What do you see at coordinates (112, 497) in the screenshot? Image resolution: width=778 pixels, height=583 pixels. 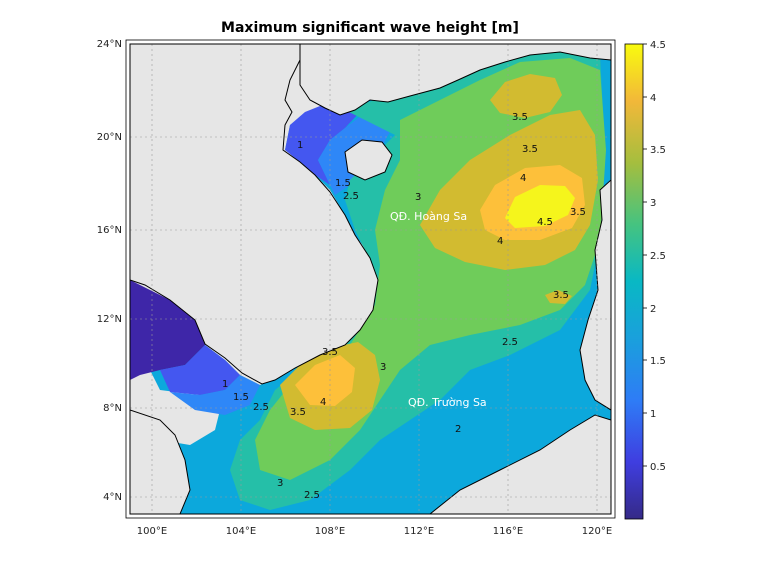 I see `lat-tick: 4°N` at bounding box center [112, 497].